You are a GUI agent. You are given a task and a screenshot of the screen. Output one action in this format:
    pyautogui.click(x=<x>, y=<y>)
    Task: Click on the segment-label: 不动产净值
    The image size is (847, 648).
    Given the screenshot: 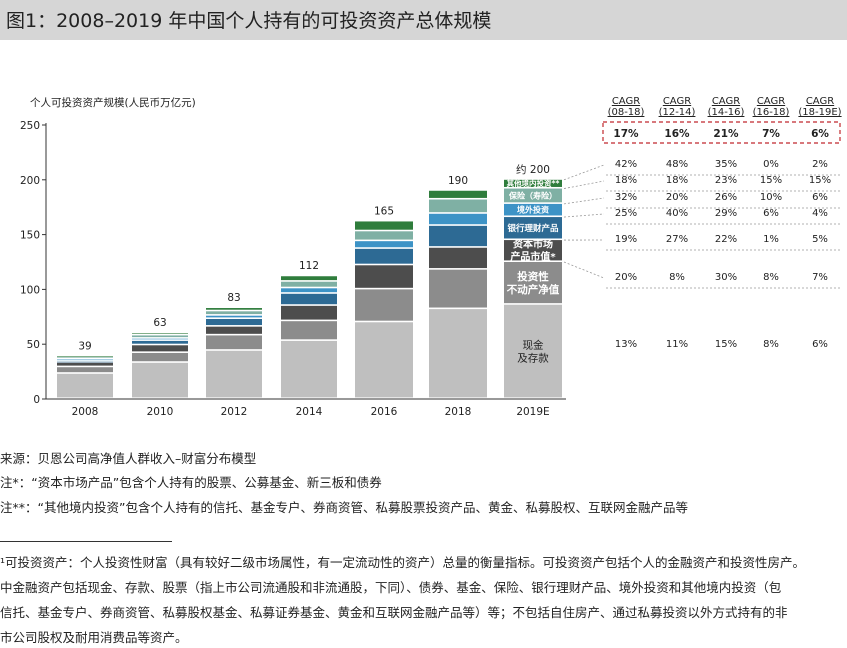 What is the action you would take?
    pyautogui.click(x=533, y=289)
    